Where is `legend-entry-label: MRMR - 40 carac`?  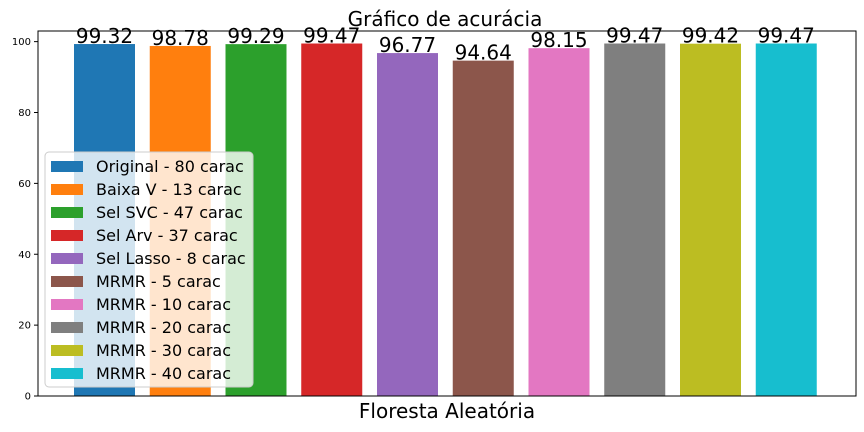
legend-entry-label: MRMR - 40 carac is located at coordinates (163, 373).